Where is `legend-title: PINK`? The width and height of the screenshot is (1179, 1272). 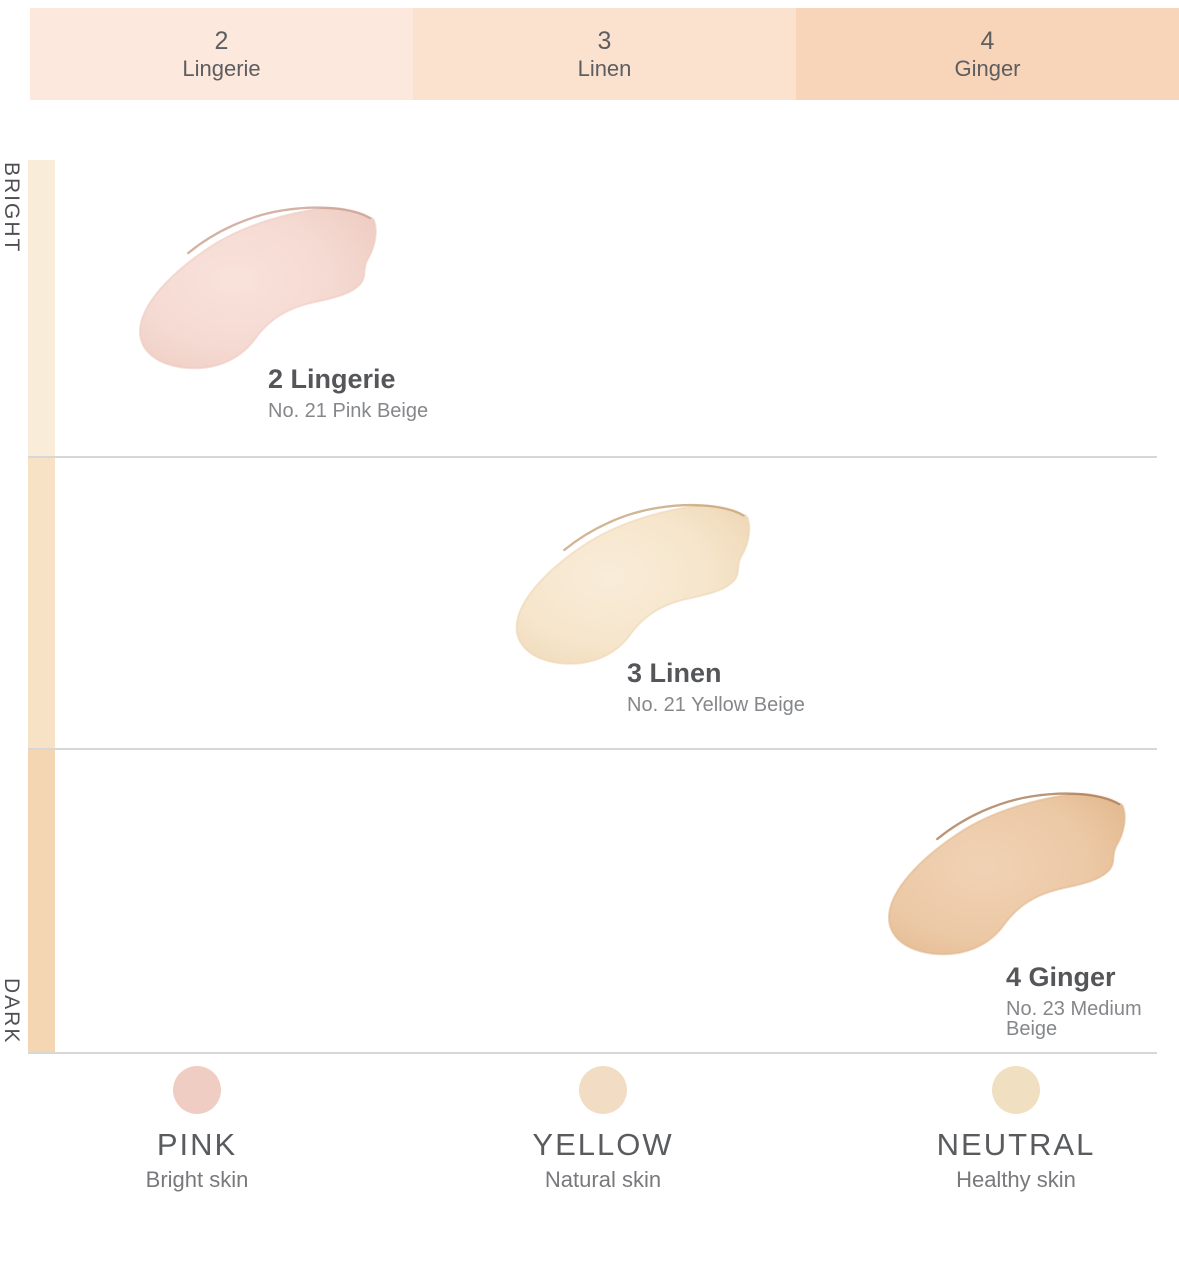 legend-title: PINK is located at coordinates (197, 1144).